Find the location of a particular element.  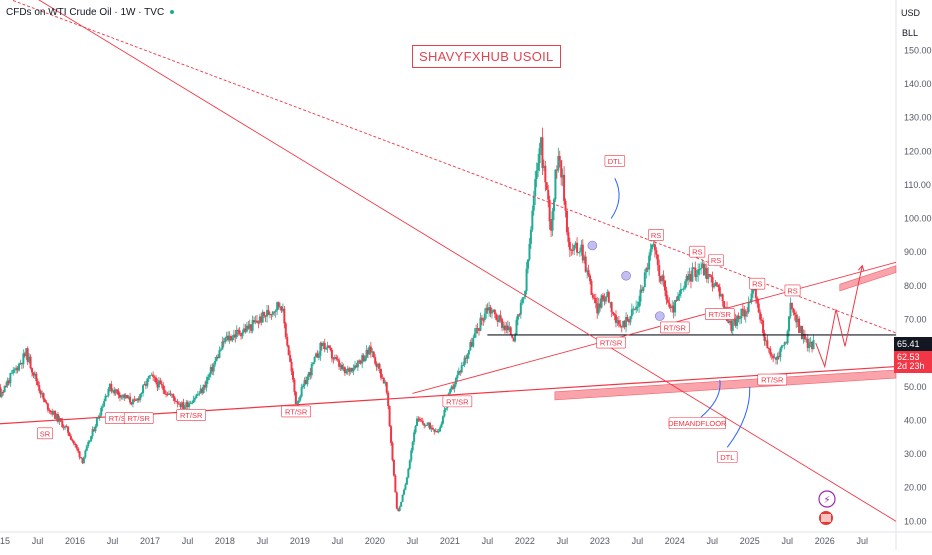

y-tick-label: 70.00 is located at coordinates (915, 319).